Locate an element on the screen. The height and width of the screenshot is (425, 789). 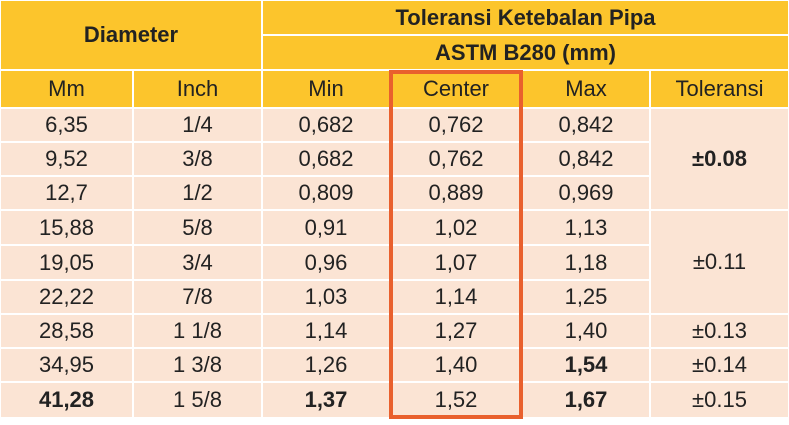
table-cell: 1/2 is located at coordinates (197, 193).